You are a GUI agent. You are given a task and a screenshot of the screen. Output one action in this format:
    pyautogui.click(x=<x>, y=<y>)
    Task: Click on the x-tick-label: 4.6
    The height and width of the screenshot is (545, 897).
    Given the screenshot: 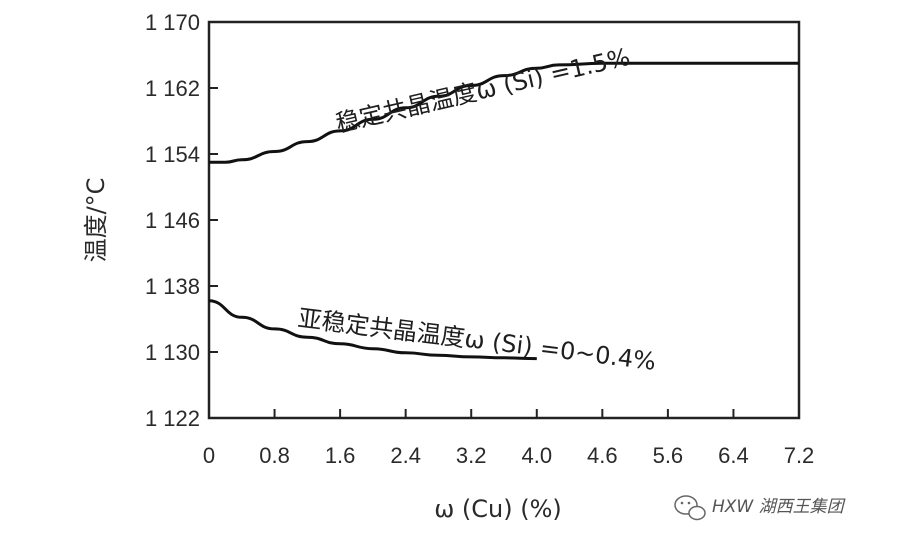 What is the action you would take?
    pyautogui.click(x=602, y=455)
    